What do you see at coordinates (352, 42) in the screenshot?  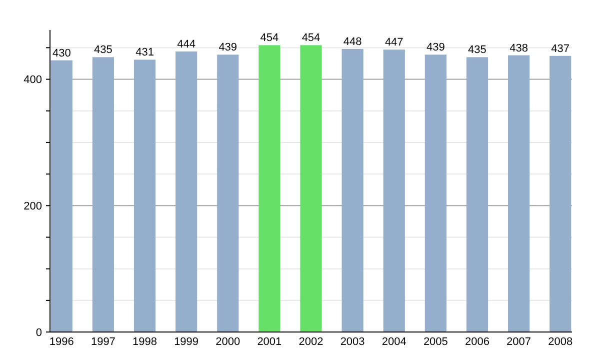 I see `data-label: 448` at bounding box center [352, 42].